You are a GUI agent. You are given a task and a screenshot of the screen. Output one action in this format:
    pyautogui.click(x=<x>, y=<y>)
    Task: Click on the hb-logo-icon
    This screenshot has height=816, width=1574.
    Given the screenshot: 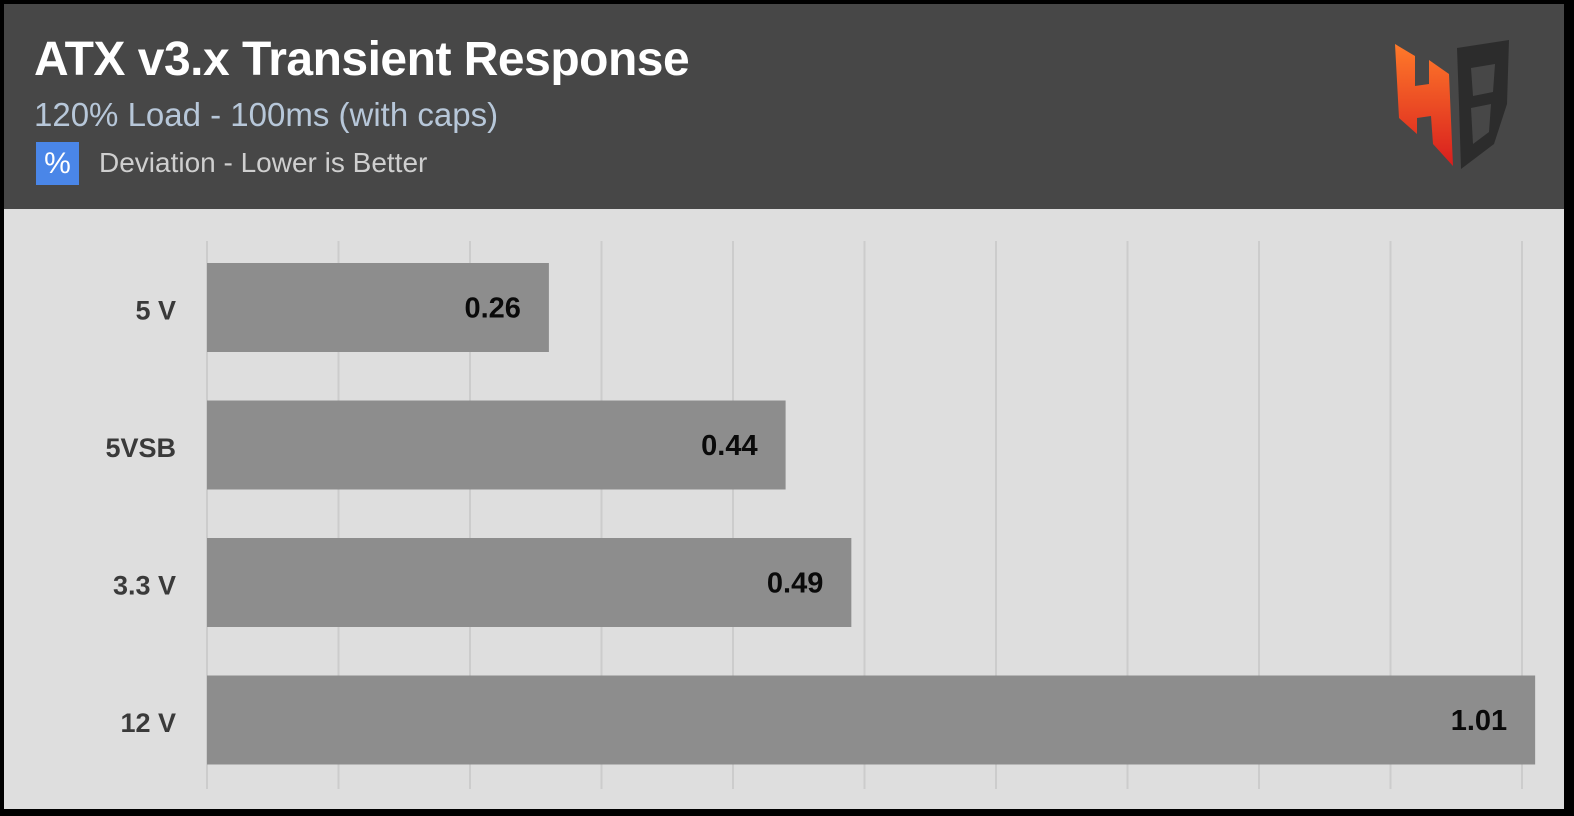 What is the action you would take?
    pyautogui.click(x=1452, y=104)
    